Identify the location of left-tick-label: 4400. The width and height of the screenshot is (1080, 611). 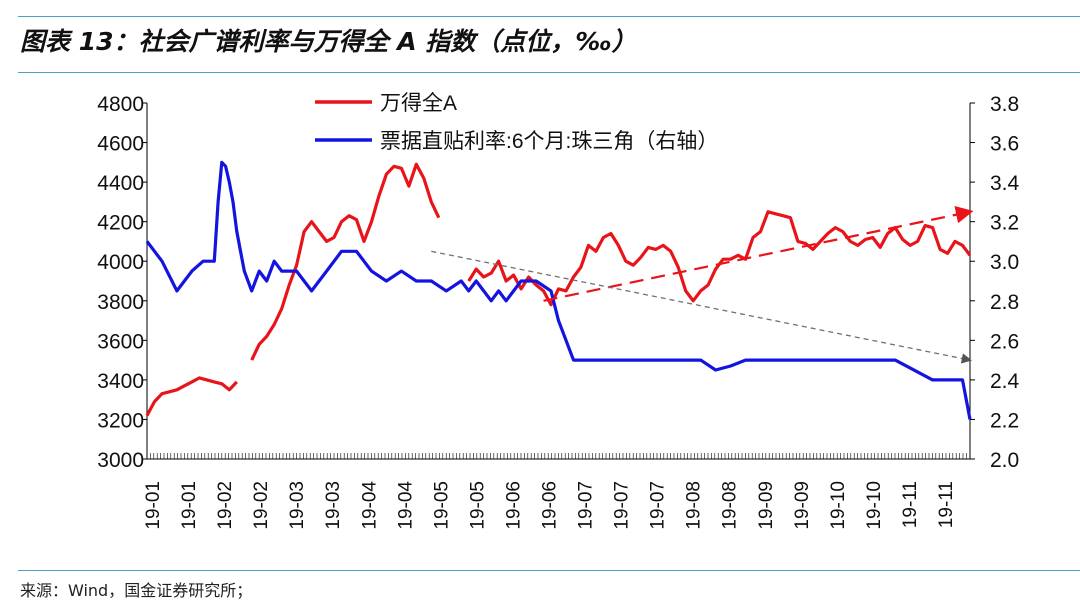
(120, 183).